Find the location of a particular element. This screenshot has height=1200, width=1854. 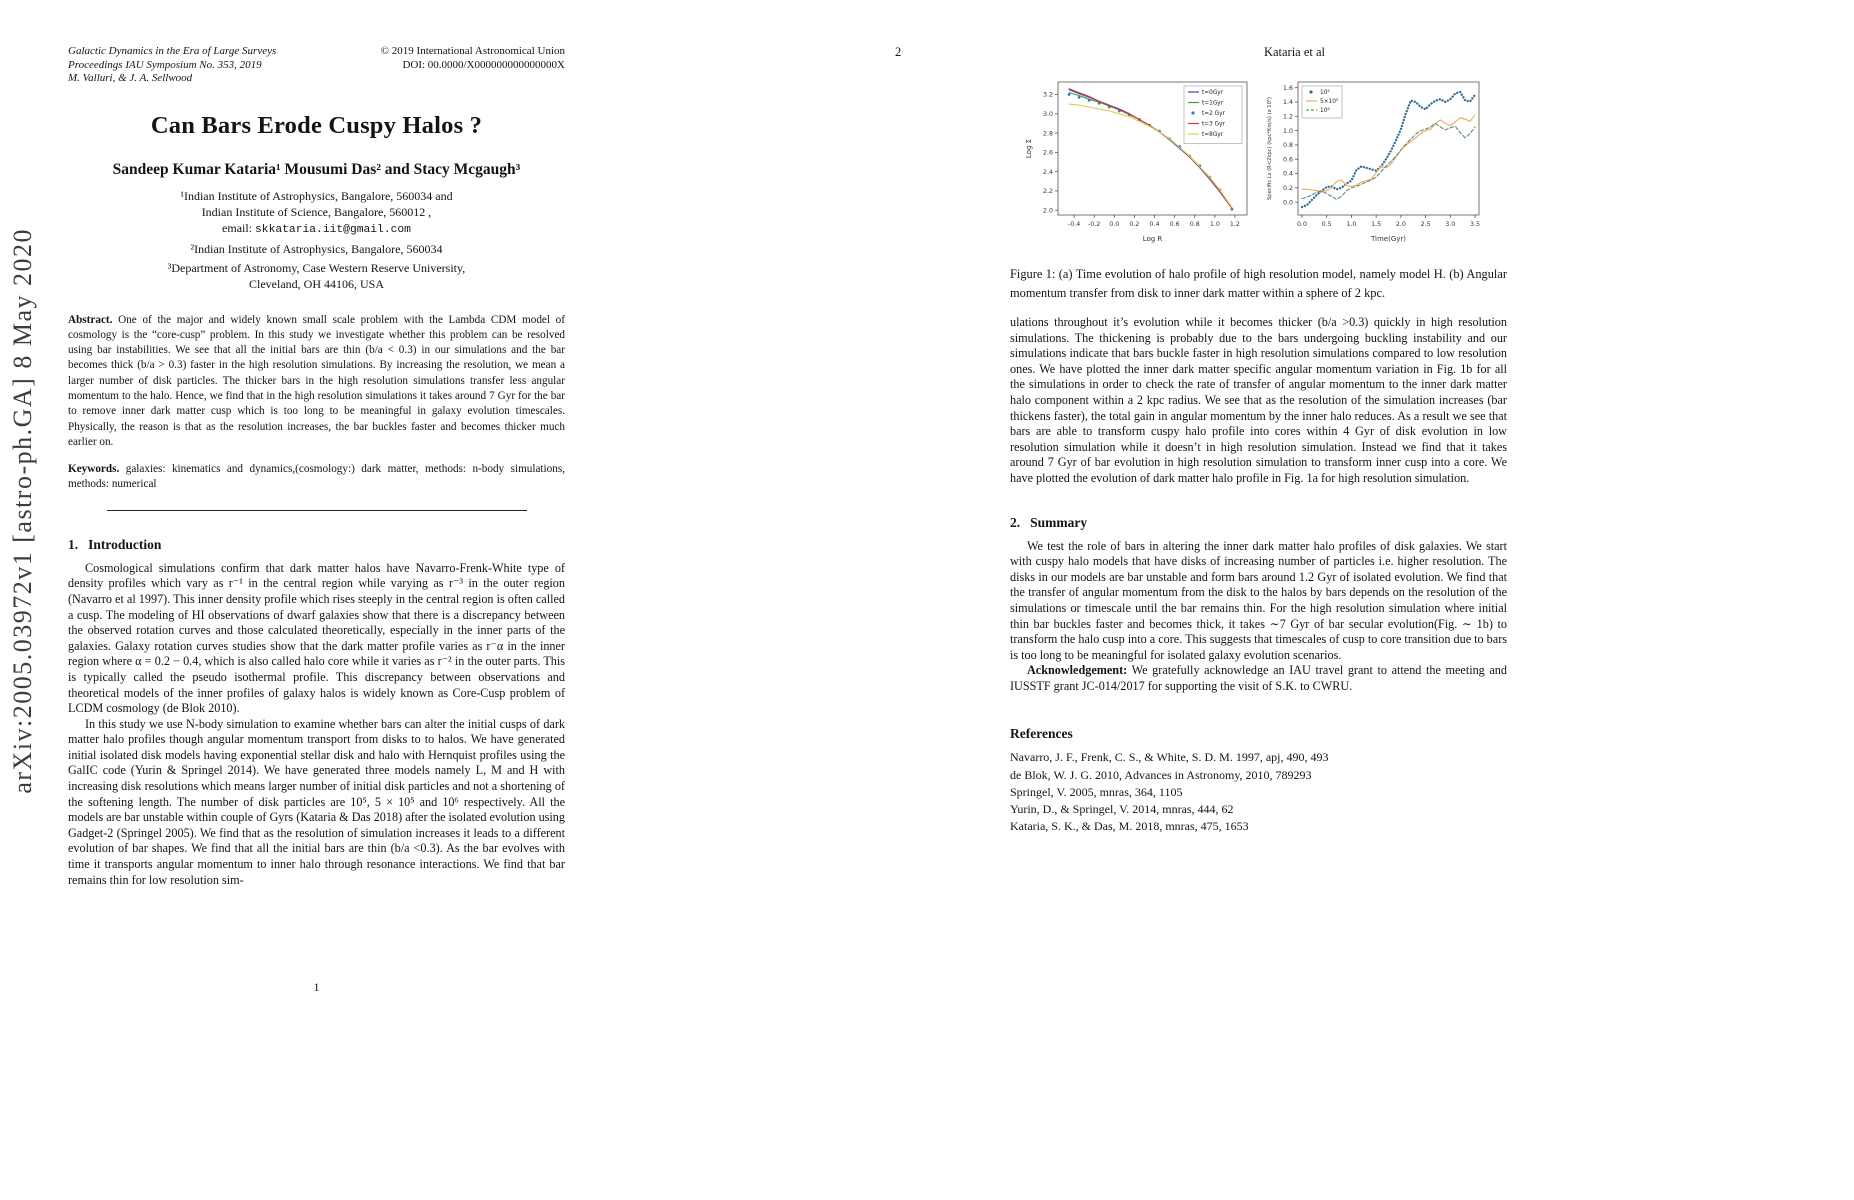

halo-profile-ylabel: Log Σ is located at coordinates (1029, 148).